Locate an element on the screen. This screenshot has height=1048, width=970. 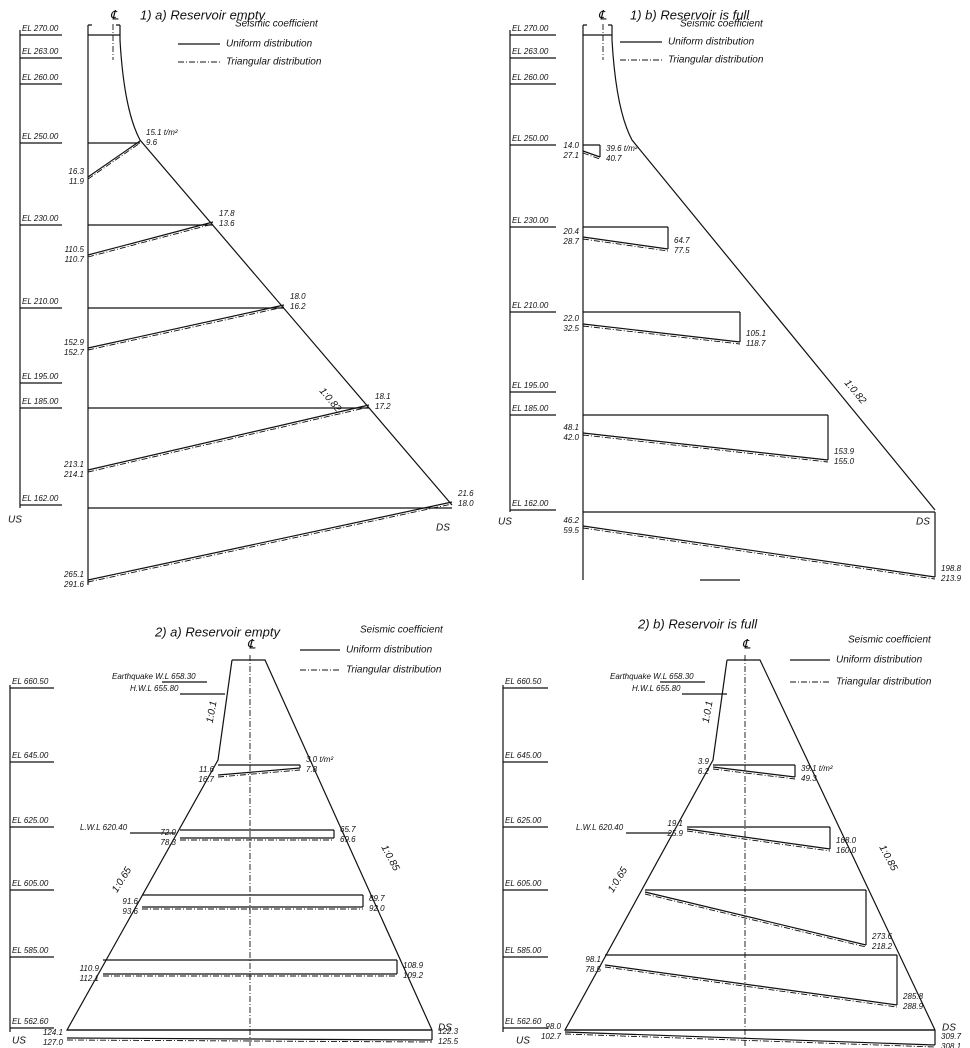
us-stress-label: 127.0 is located at coordinates (53, 1042).